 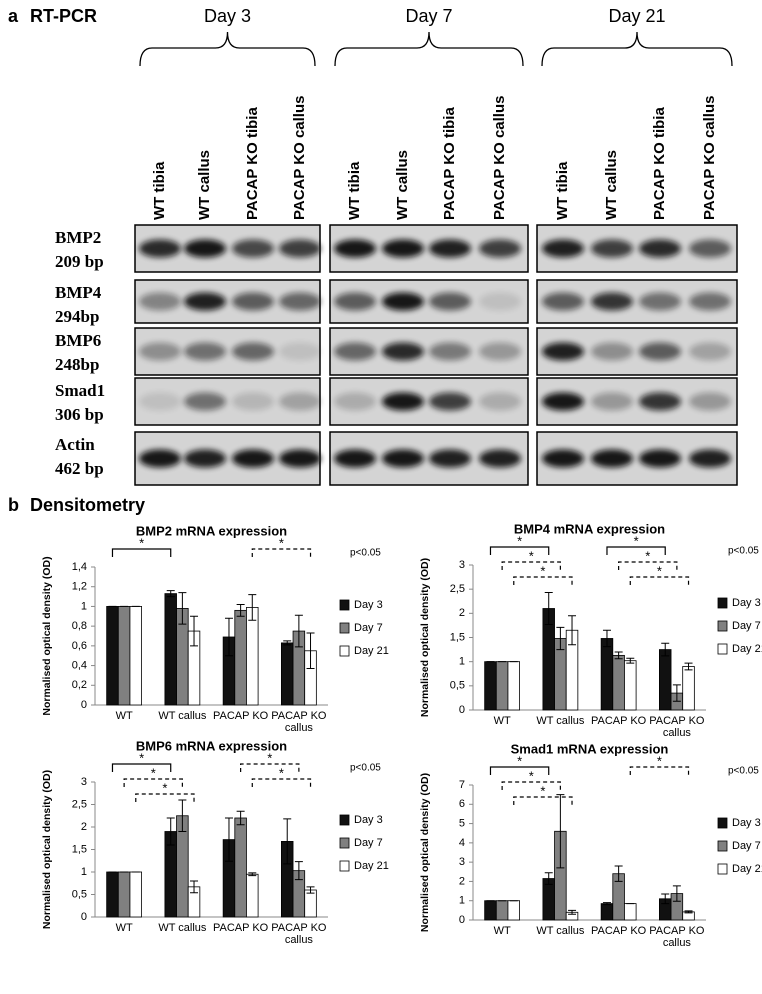 What do you see at coordinates (462, 862) in the screenshot?
I see `y-tick-label: 3` at bounding box center [462, 862].